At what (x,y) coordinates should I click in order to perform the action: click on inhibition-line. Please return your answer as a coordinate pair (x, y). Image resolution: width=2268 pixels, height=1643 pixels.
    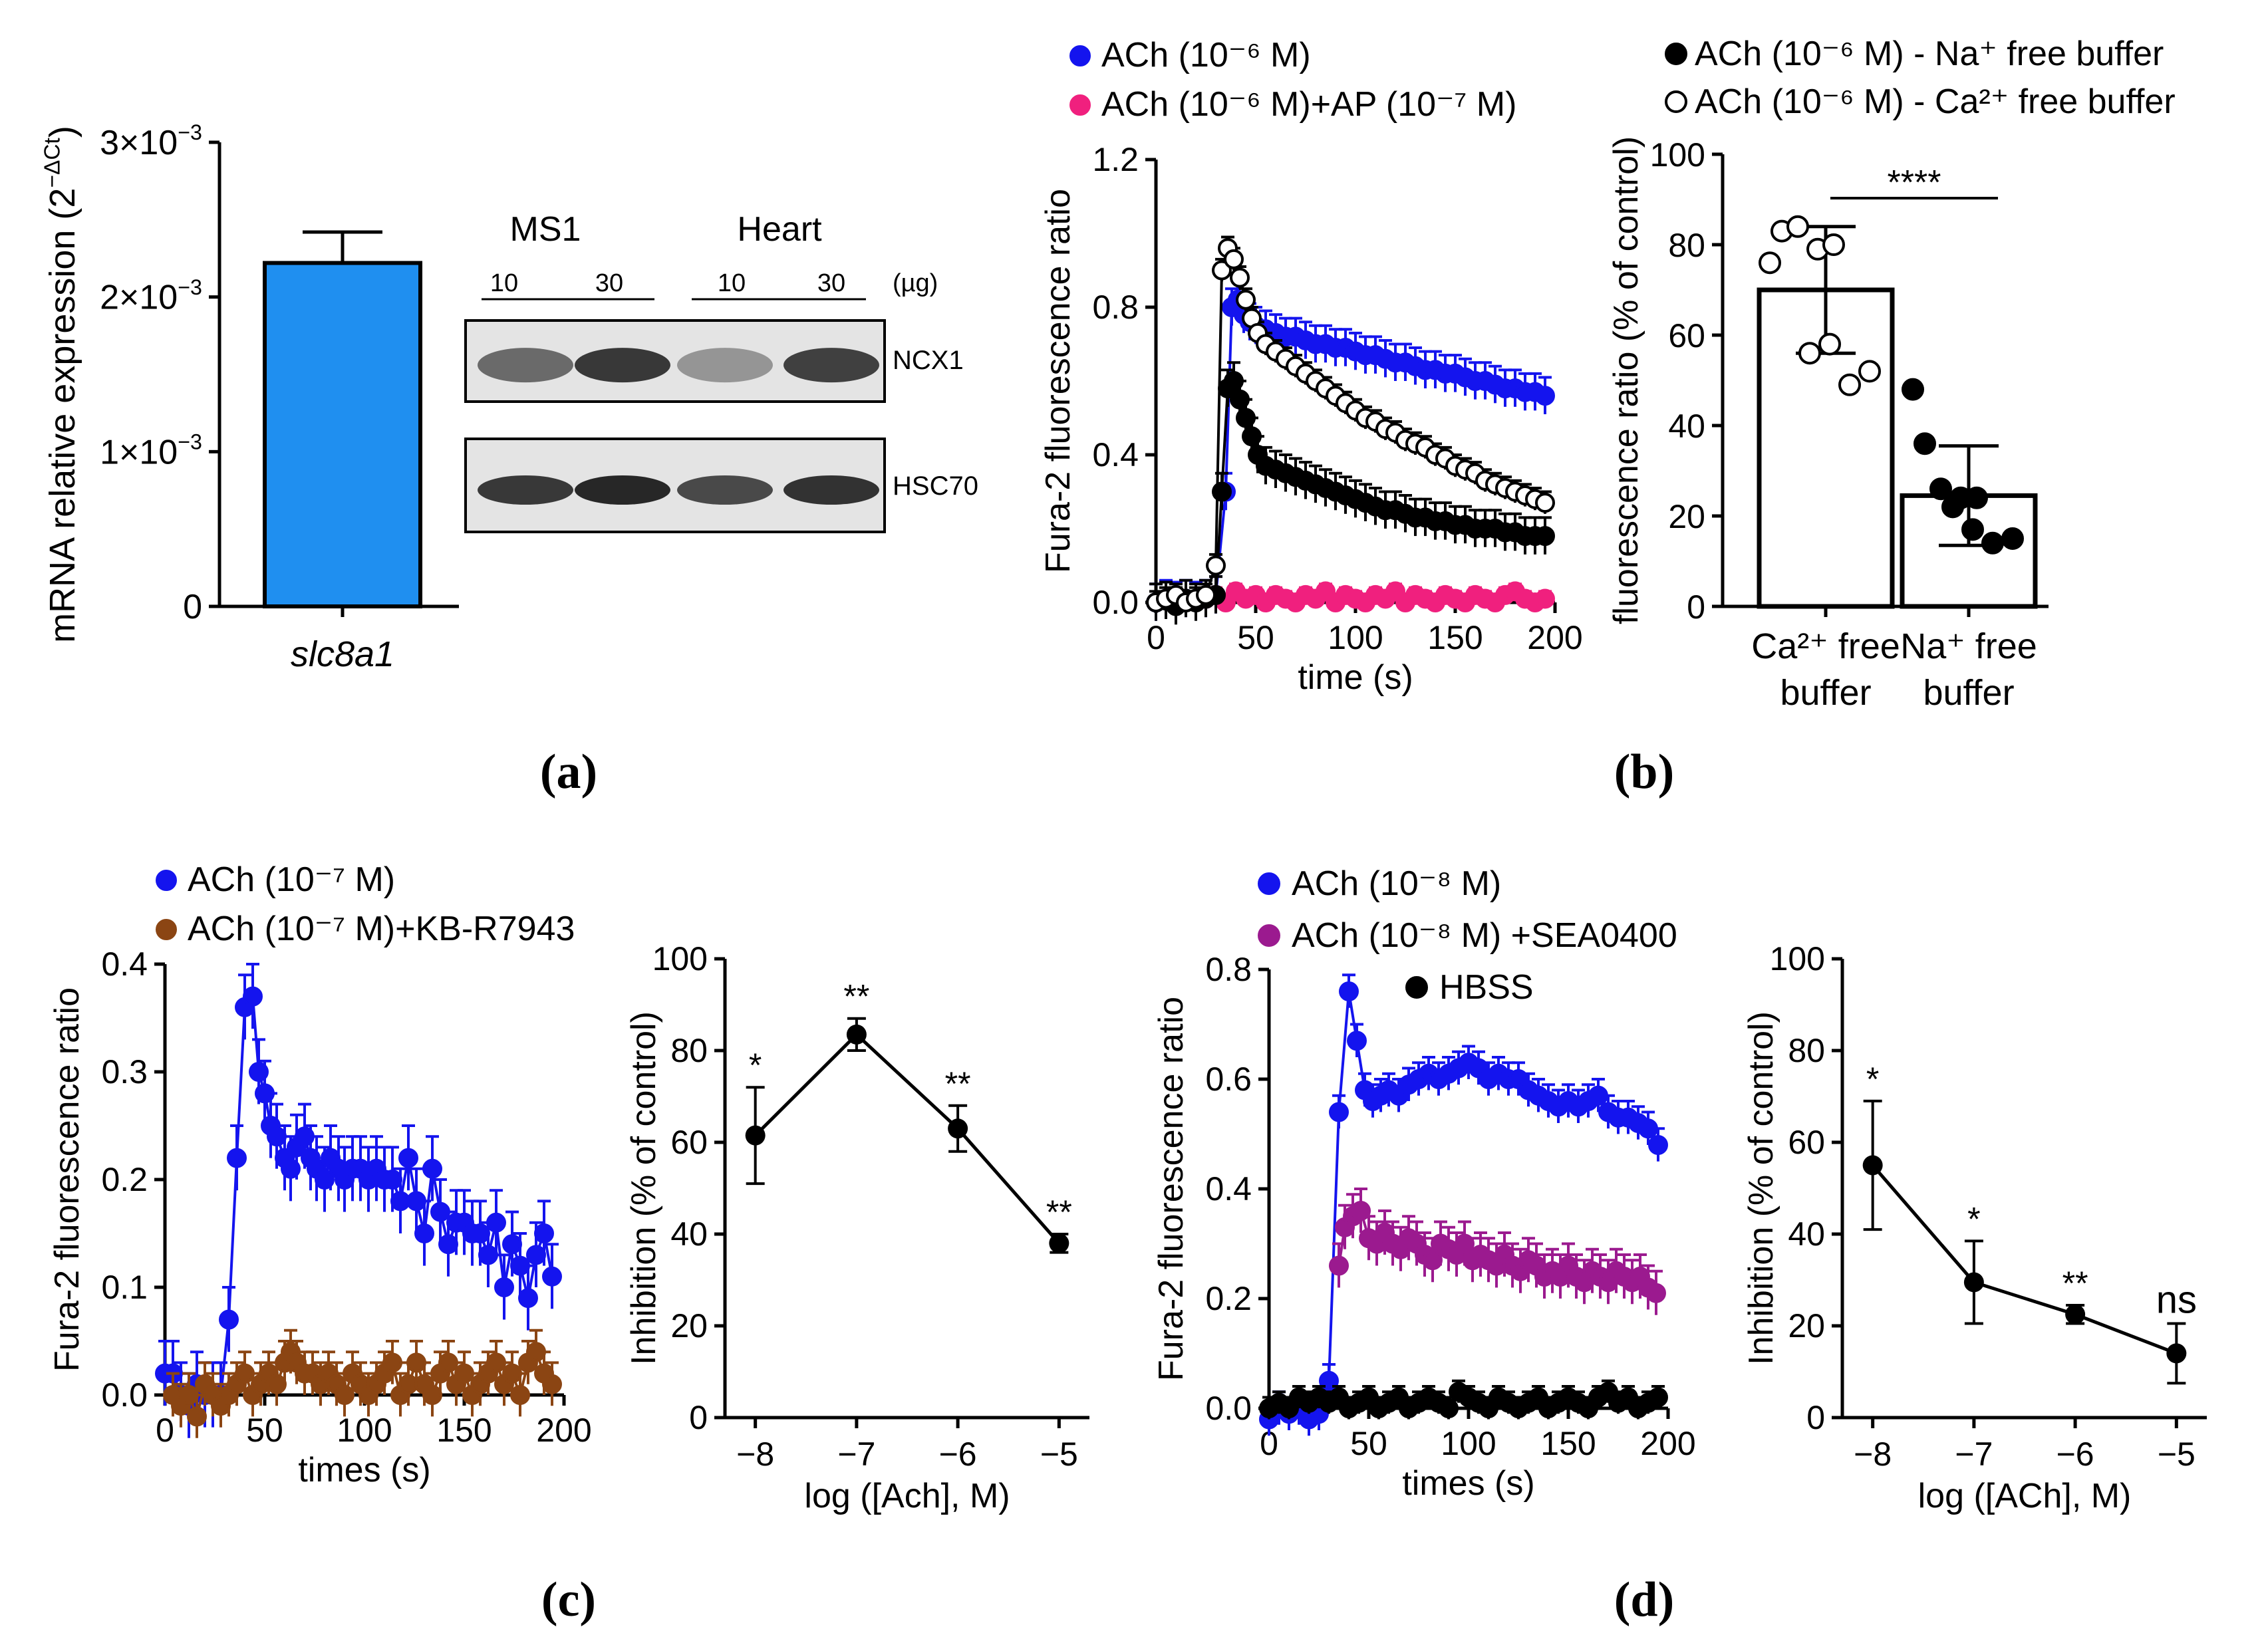
    Looking at the image, I should click on (908, 1138).